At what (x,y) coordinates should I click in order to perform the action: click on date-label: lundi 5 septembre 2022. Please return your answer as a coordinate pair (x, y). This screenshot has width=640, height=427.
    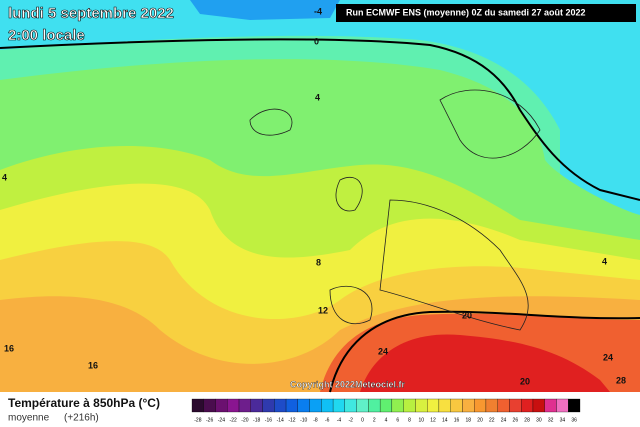
    Looking at the image, I should click on (91, 13).